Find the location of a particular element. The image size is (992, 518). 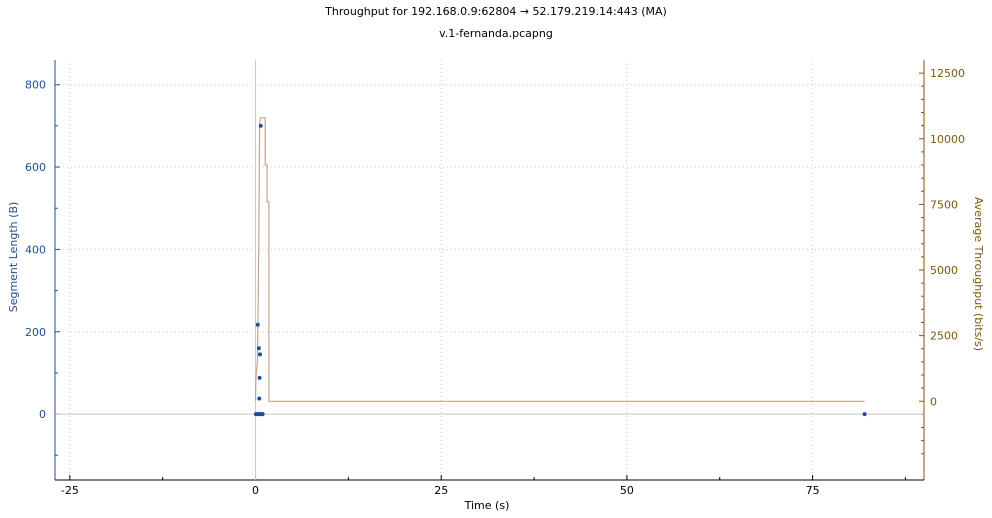

y-right-tick-label: 5000 is located at coordinates (944, 270).